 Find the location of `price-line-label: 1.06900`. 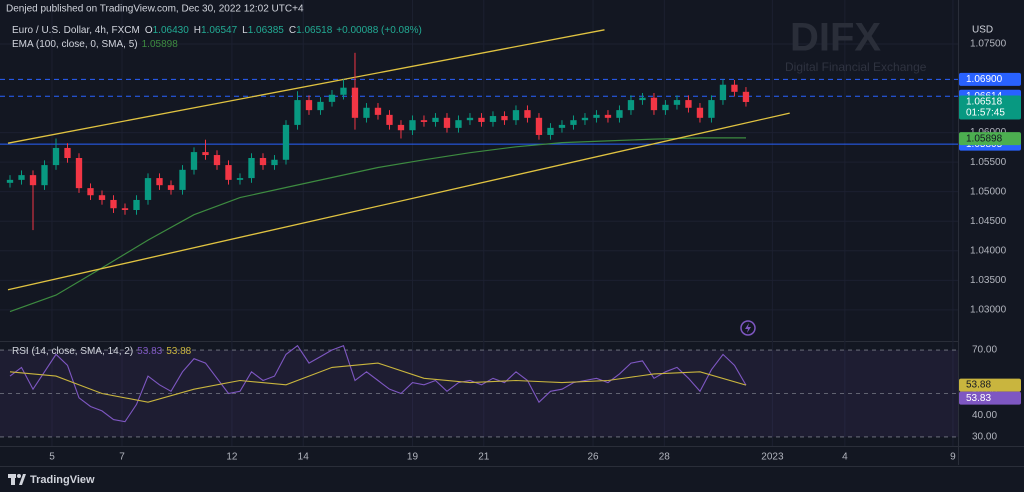

price-line-label: 1.06900 is located at coordinates (984, 79).